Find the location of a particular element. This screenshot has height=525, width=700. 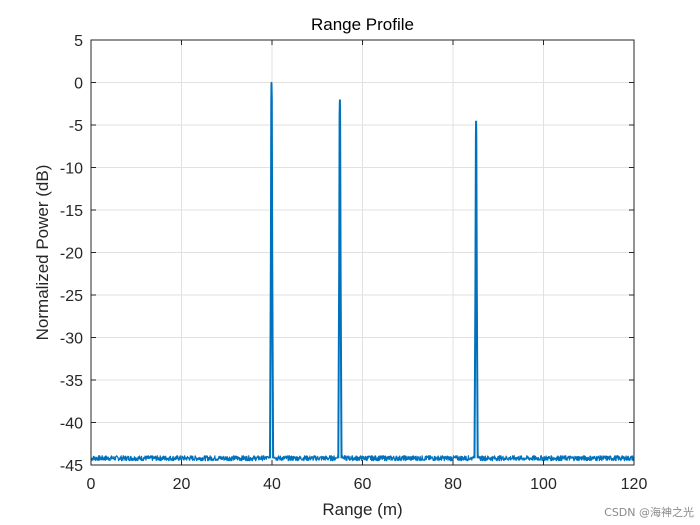

y-tick-label: -10 is located at coordinates (71, 169).